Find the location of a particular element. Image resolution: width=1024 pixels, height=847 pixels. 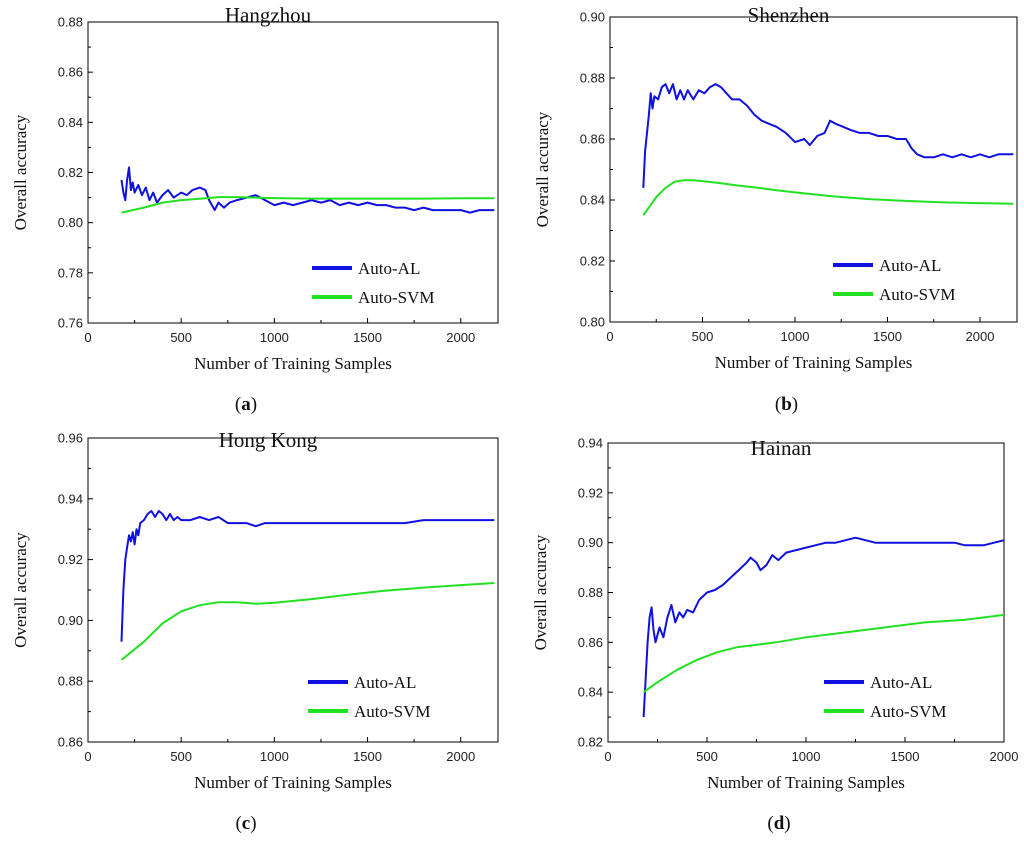

y-tick-label: 0.78 is located at coordinates (70, 272).